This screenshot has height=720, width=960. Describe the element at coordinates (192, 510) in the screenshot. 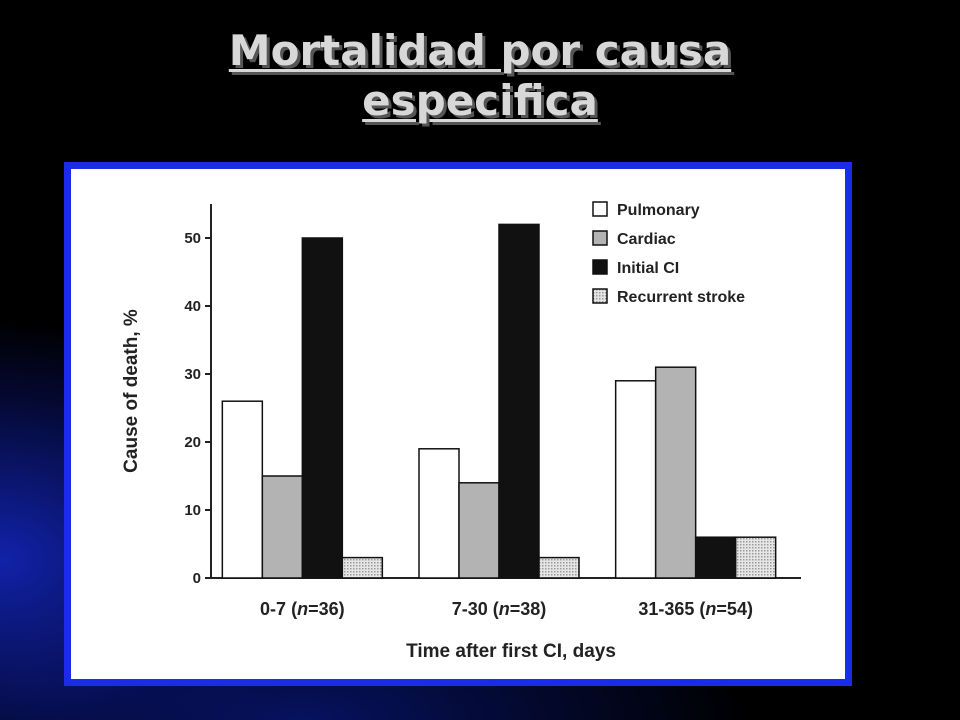

I see `y-tick-label: 10` at that location.